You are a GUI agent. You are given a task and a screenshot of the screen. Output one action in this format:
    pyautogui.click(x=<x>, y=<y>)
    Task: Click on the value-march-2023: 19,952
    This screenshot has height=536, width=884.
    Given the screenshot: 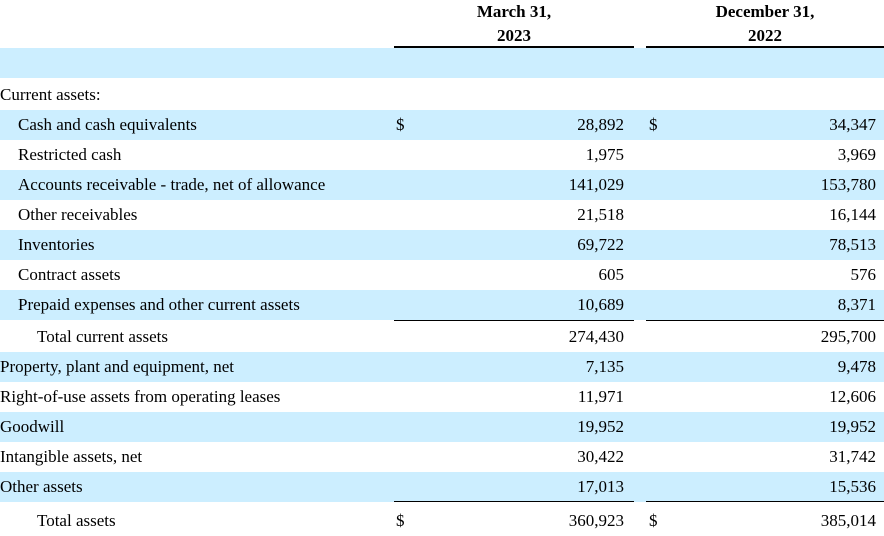 What is the action you would take?
    pyautogui.click(x=600, y=426)
    